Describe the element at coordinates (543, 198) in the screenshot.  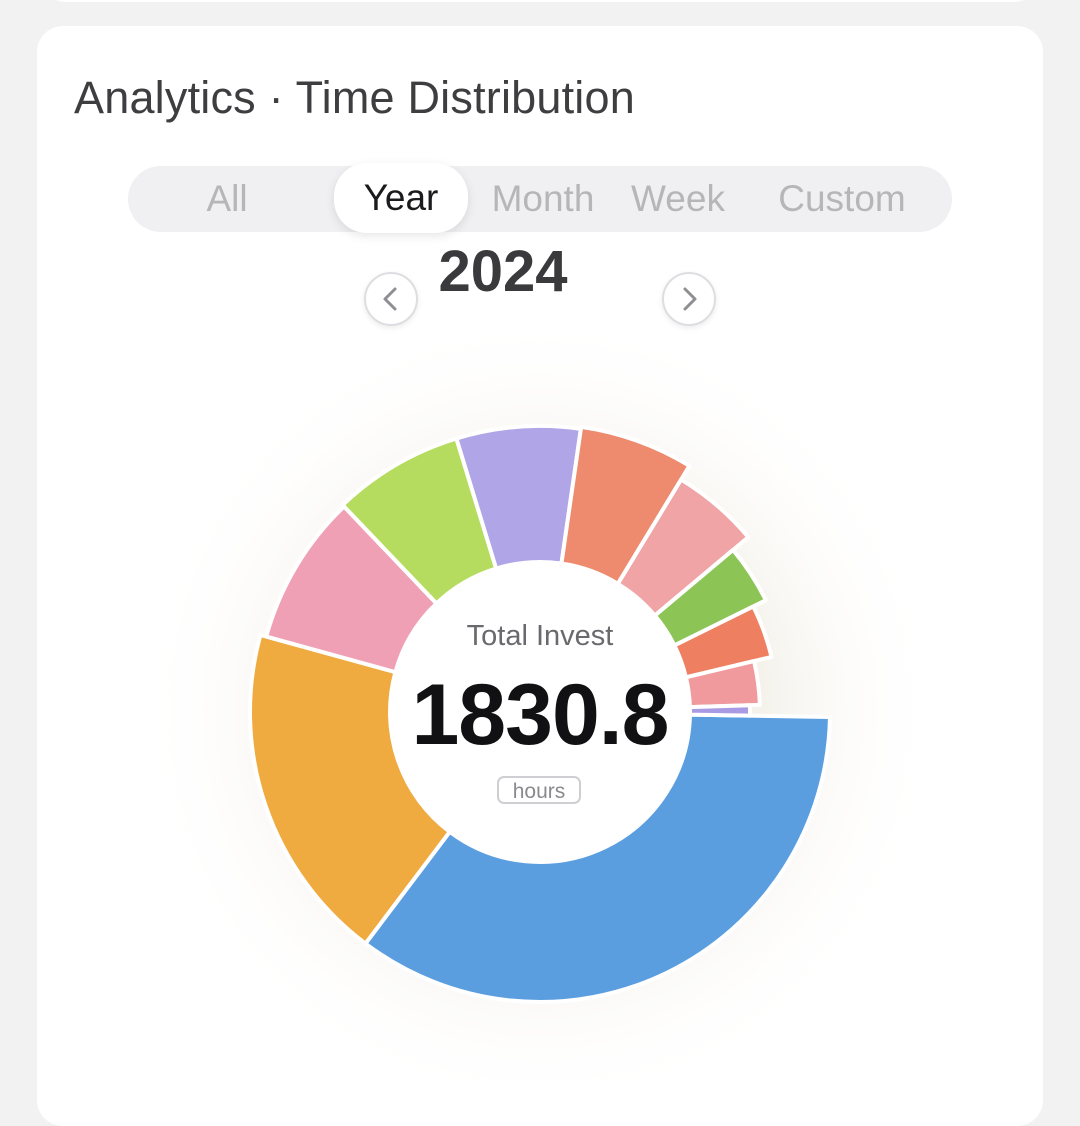
I see `tab-month: Month` at that location.